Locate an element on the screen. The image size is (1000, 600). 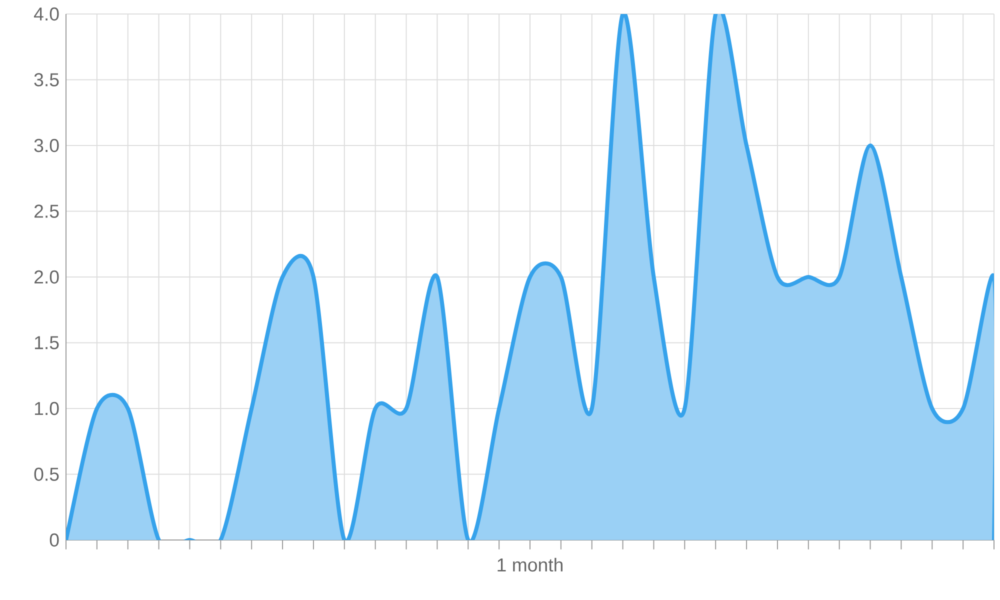
y-tick-label: 2.5 is located at coordinates (46, 211).